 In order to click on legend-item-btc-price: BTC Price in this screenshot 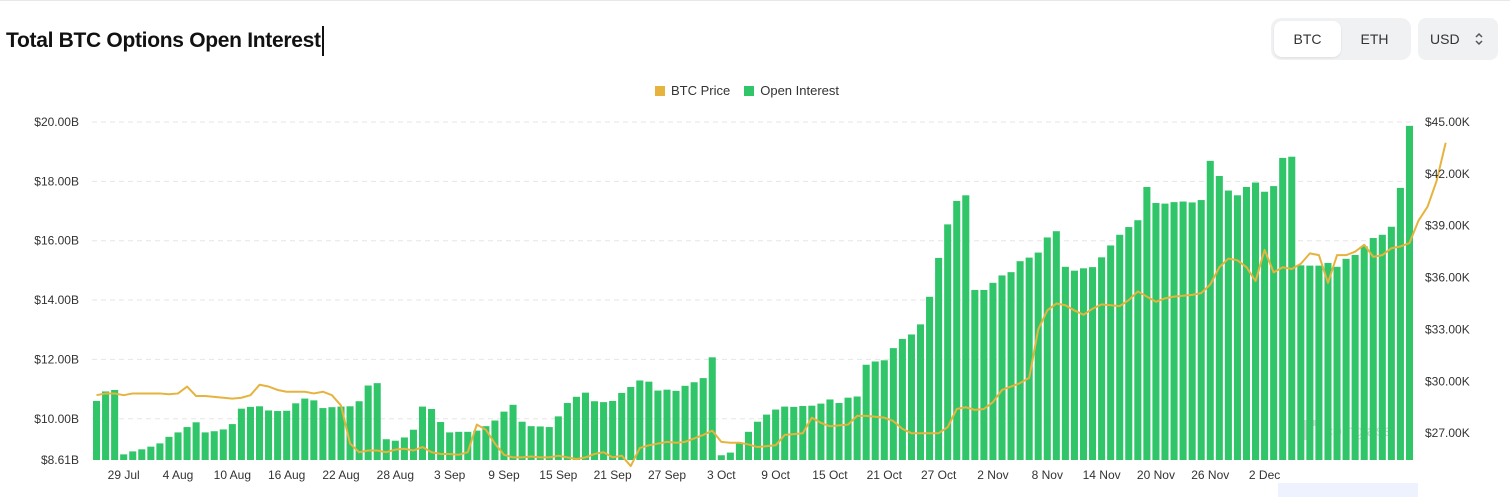, I will do `click(692, 90)`.